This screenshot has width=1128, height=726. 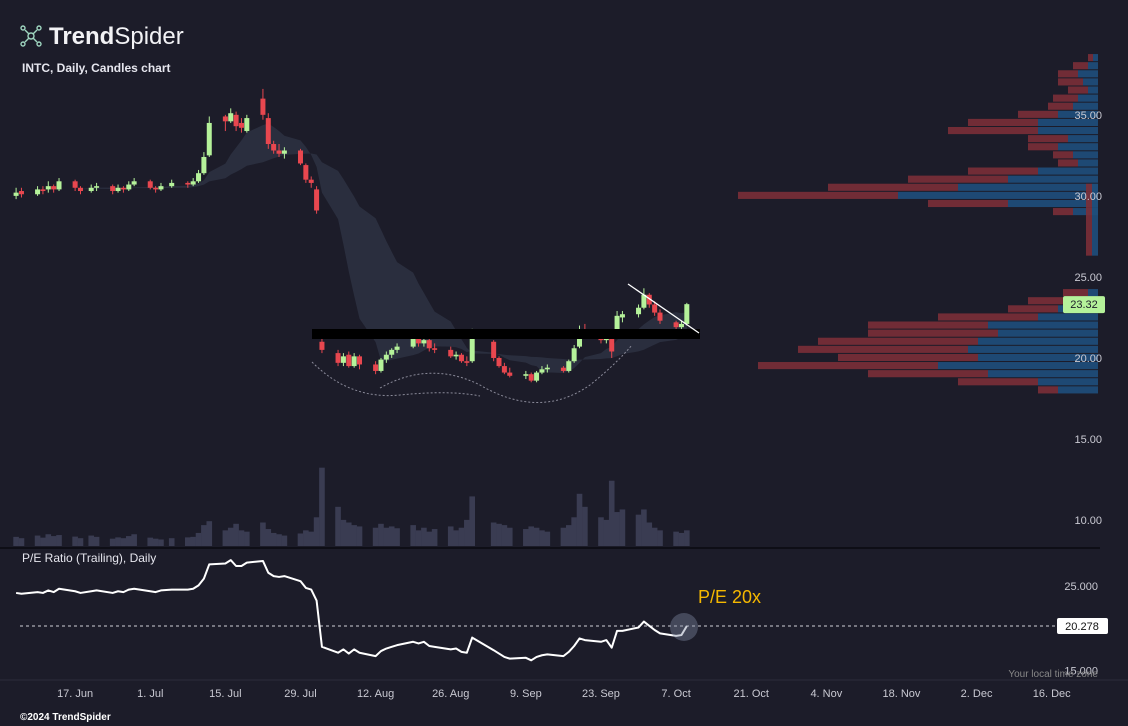 I want to click on trend-line, so click(x=663, y=308).